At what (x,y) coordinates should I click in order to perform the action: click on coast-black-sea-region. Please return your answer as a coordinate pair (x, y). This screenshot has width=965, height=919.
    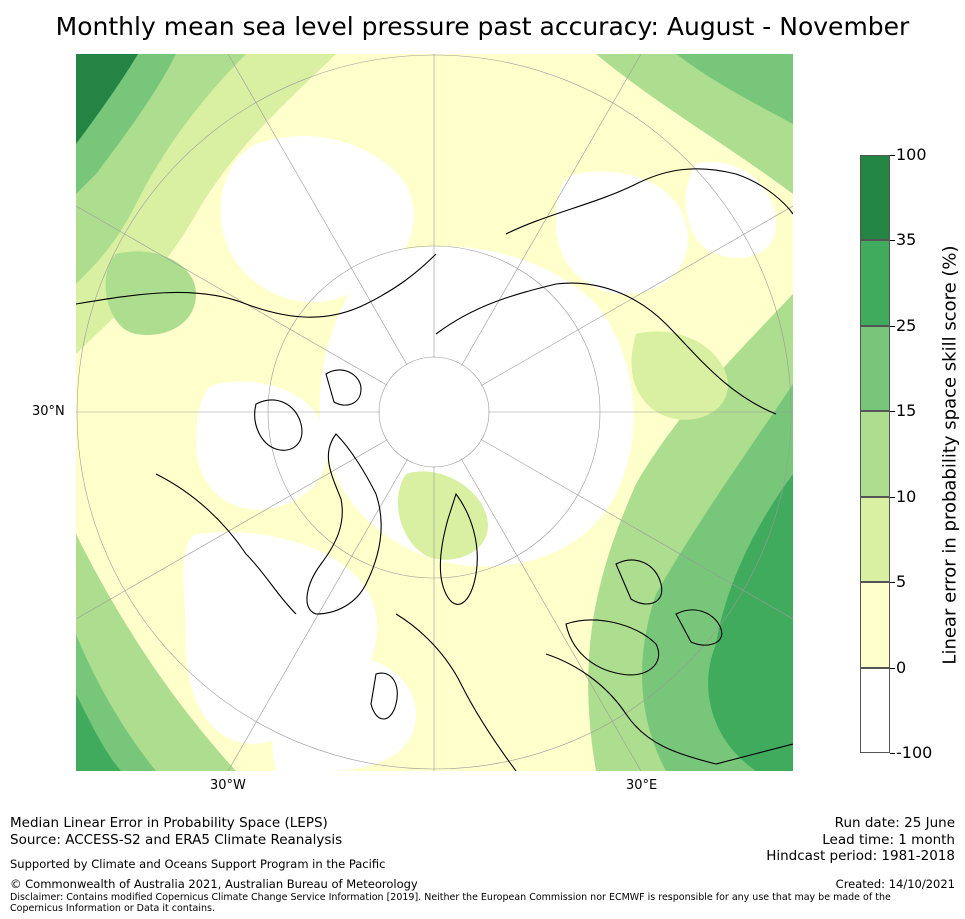
    Looking at the image, I should click on (669, 709).